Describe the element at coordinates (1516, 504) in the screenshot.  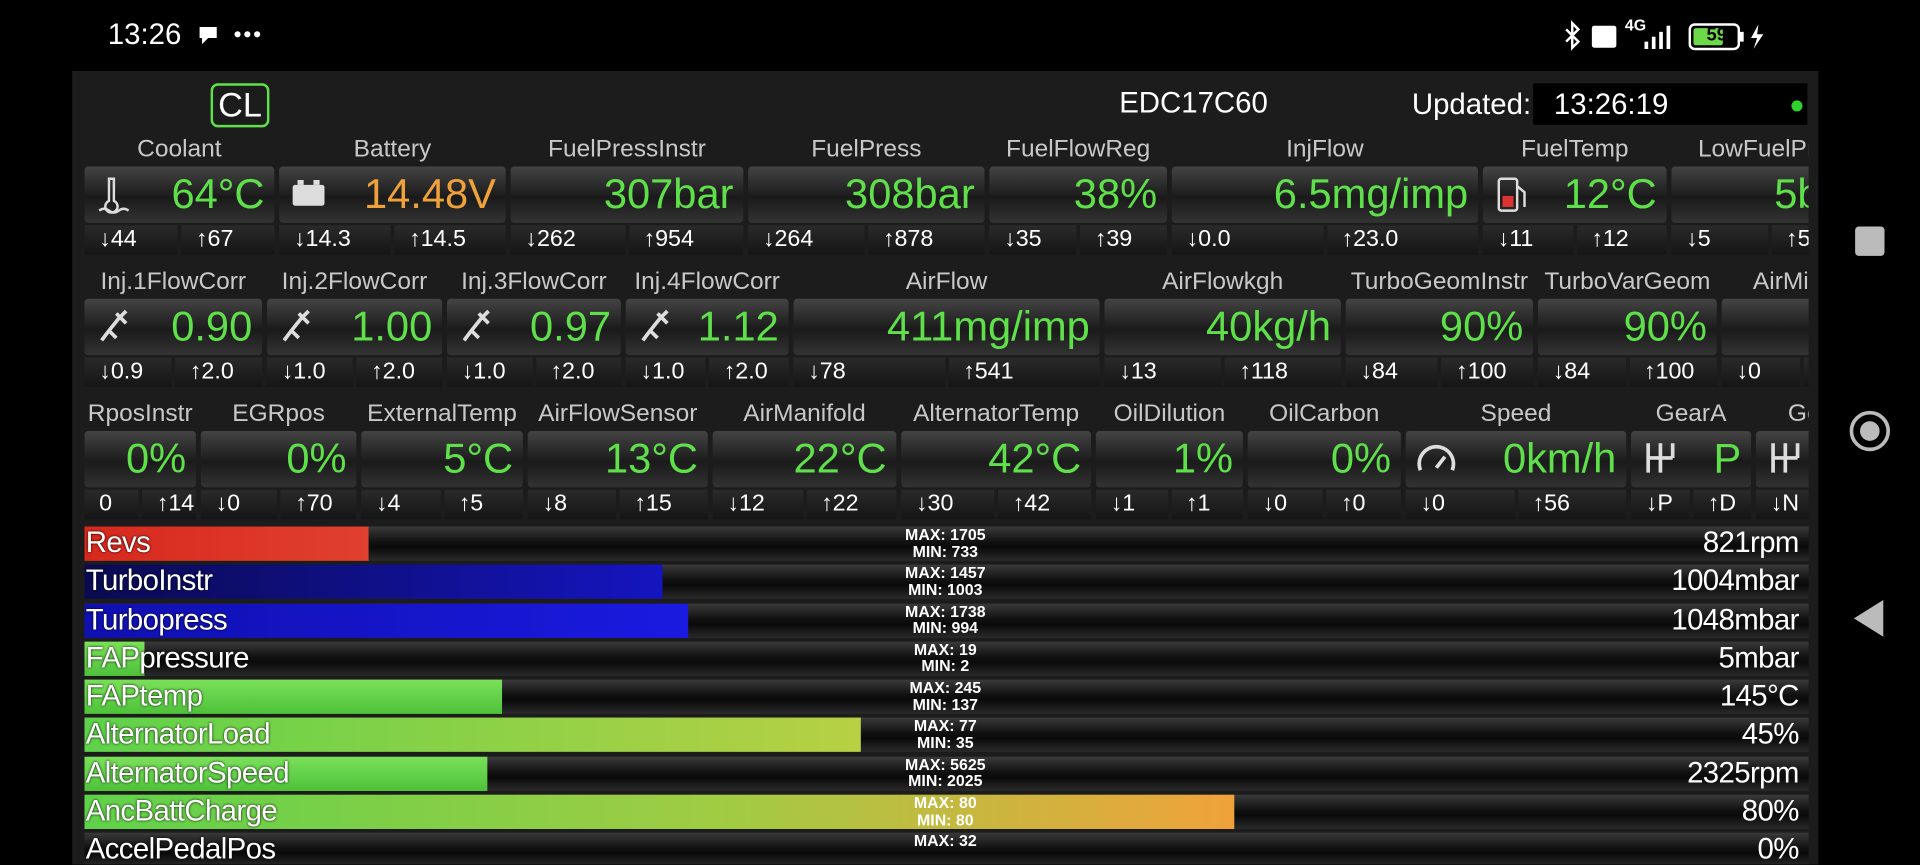
I see `gauge-minmax: ↓0 ↑56` at that location.